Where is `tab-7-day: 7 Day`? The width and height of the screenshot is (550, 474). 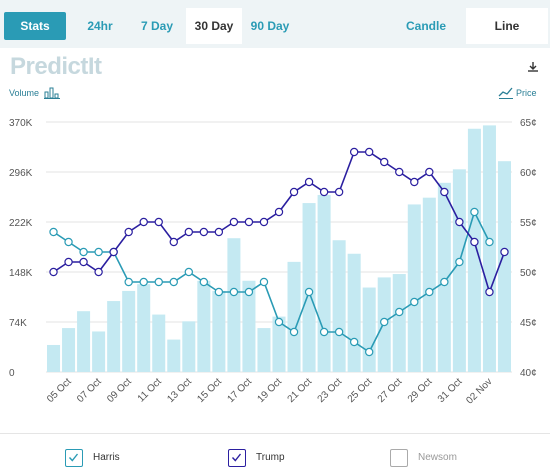 tab-7-day: 7 Day is located at coordinates (157, 26).